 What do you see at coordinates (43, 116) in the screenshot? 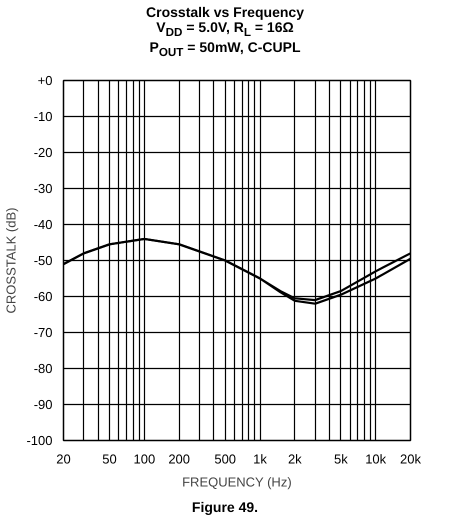
I see `y-tick-label: -10` at bounding box center [43, 116].